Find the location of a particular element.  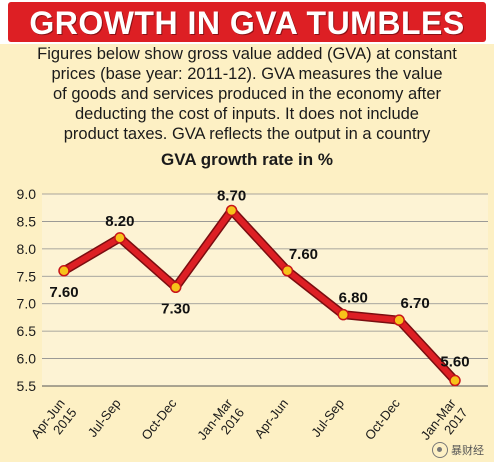

y-tick-label: 8.0 is located at coordinates (27, 249).